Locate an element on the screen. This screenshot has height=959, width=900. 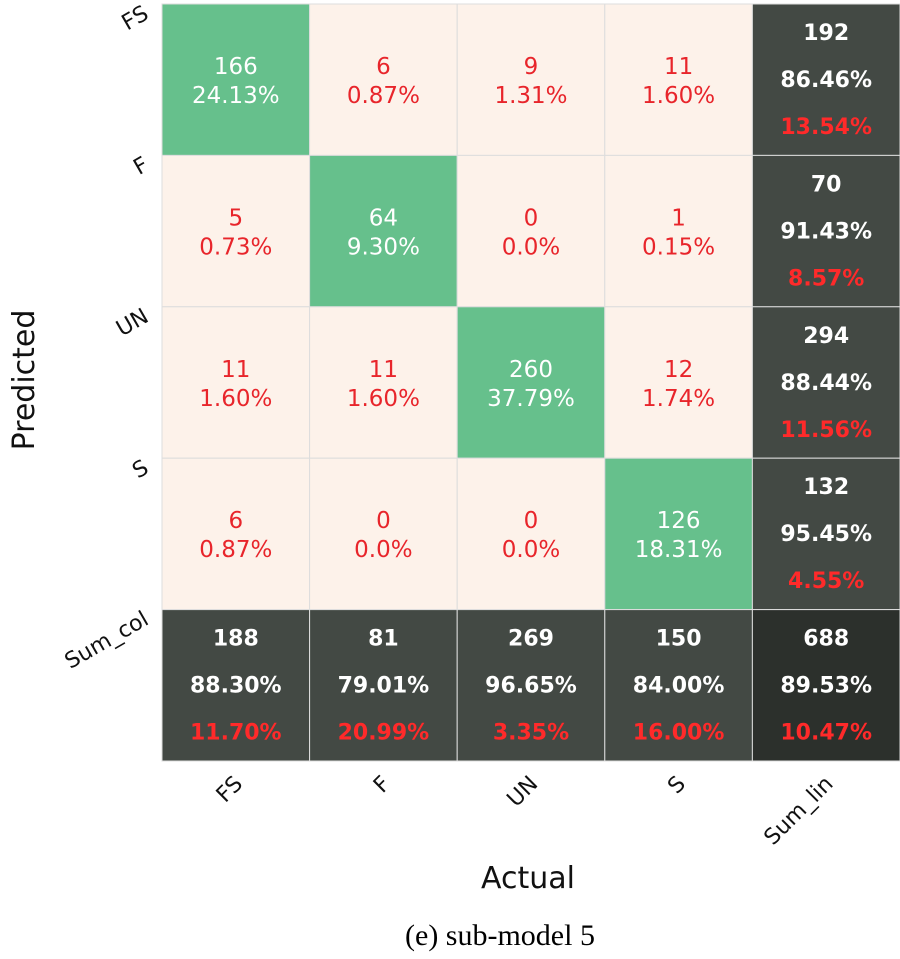
y-tick-label: Sum_col is located at coordinates (107, 641).